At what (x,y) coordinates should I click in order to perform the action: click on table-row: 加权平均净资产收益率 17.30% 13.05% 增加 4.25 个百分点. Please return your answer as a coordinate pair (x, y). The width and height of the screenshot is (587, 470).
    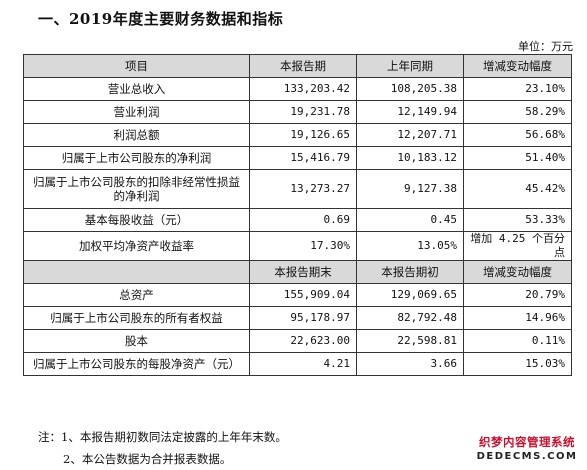
    Looking at the image, I should click on (297, 246).